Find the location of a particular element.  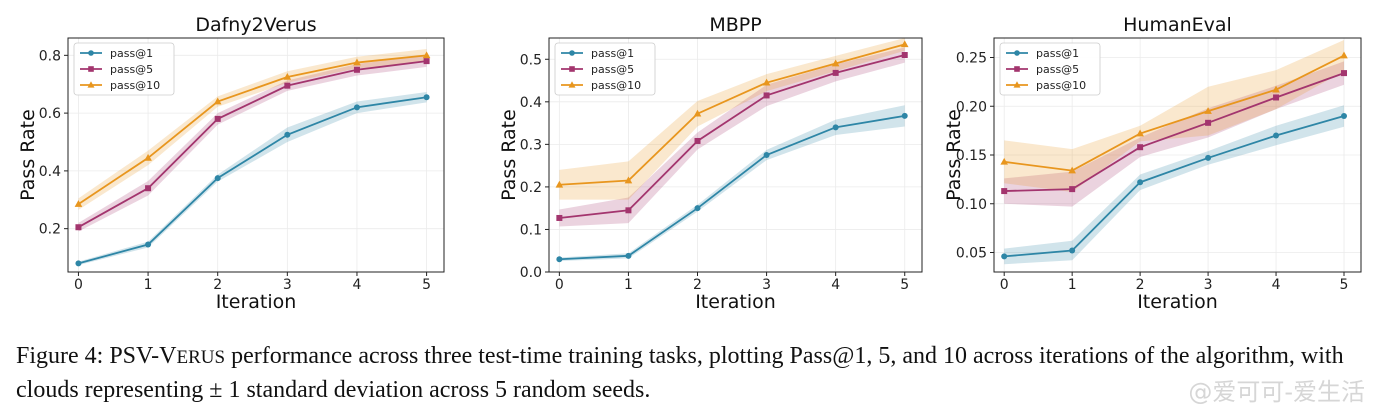

x-axis-label: Iteration is located at coordinates (1177, 302).